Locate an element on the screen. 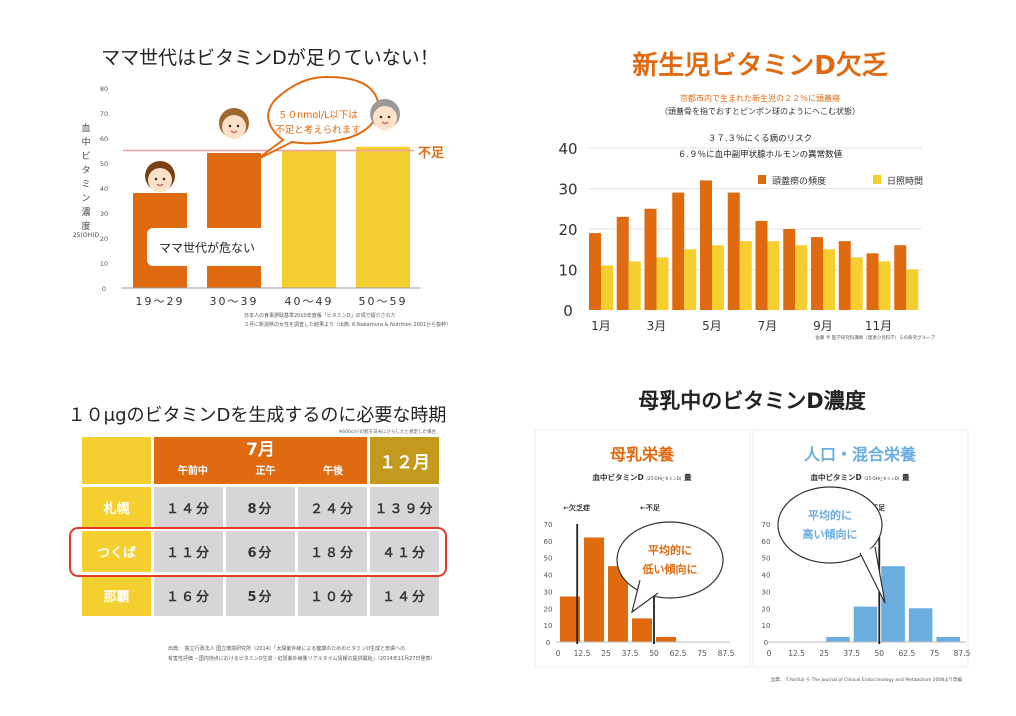 The width and height of the screenshot is (1016, 716). panel-title: 母乳栄養 is located at coordinates (642, 454).